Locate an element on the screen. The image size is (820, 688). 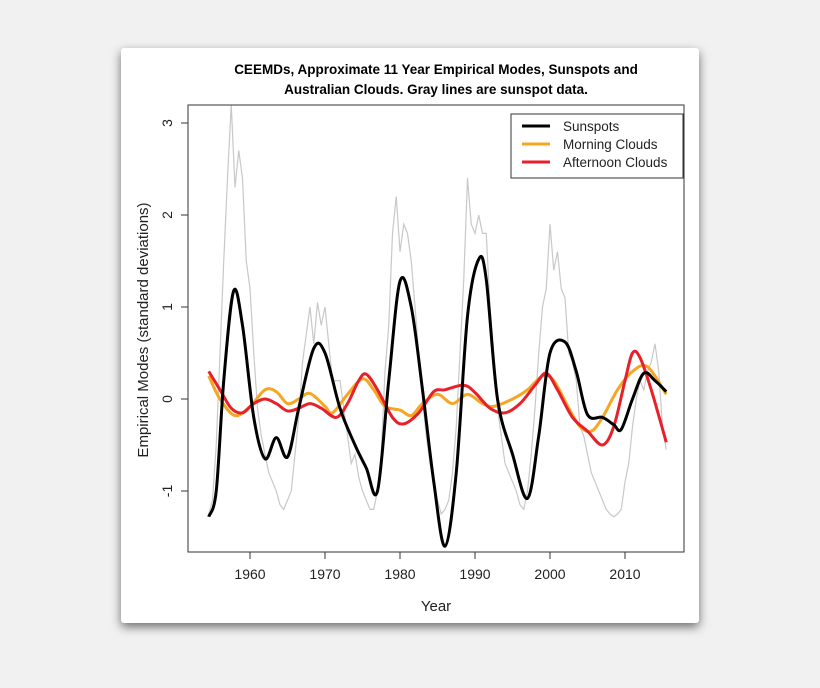
y-tick-label: 2 is located at coordinates (167, 215).